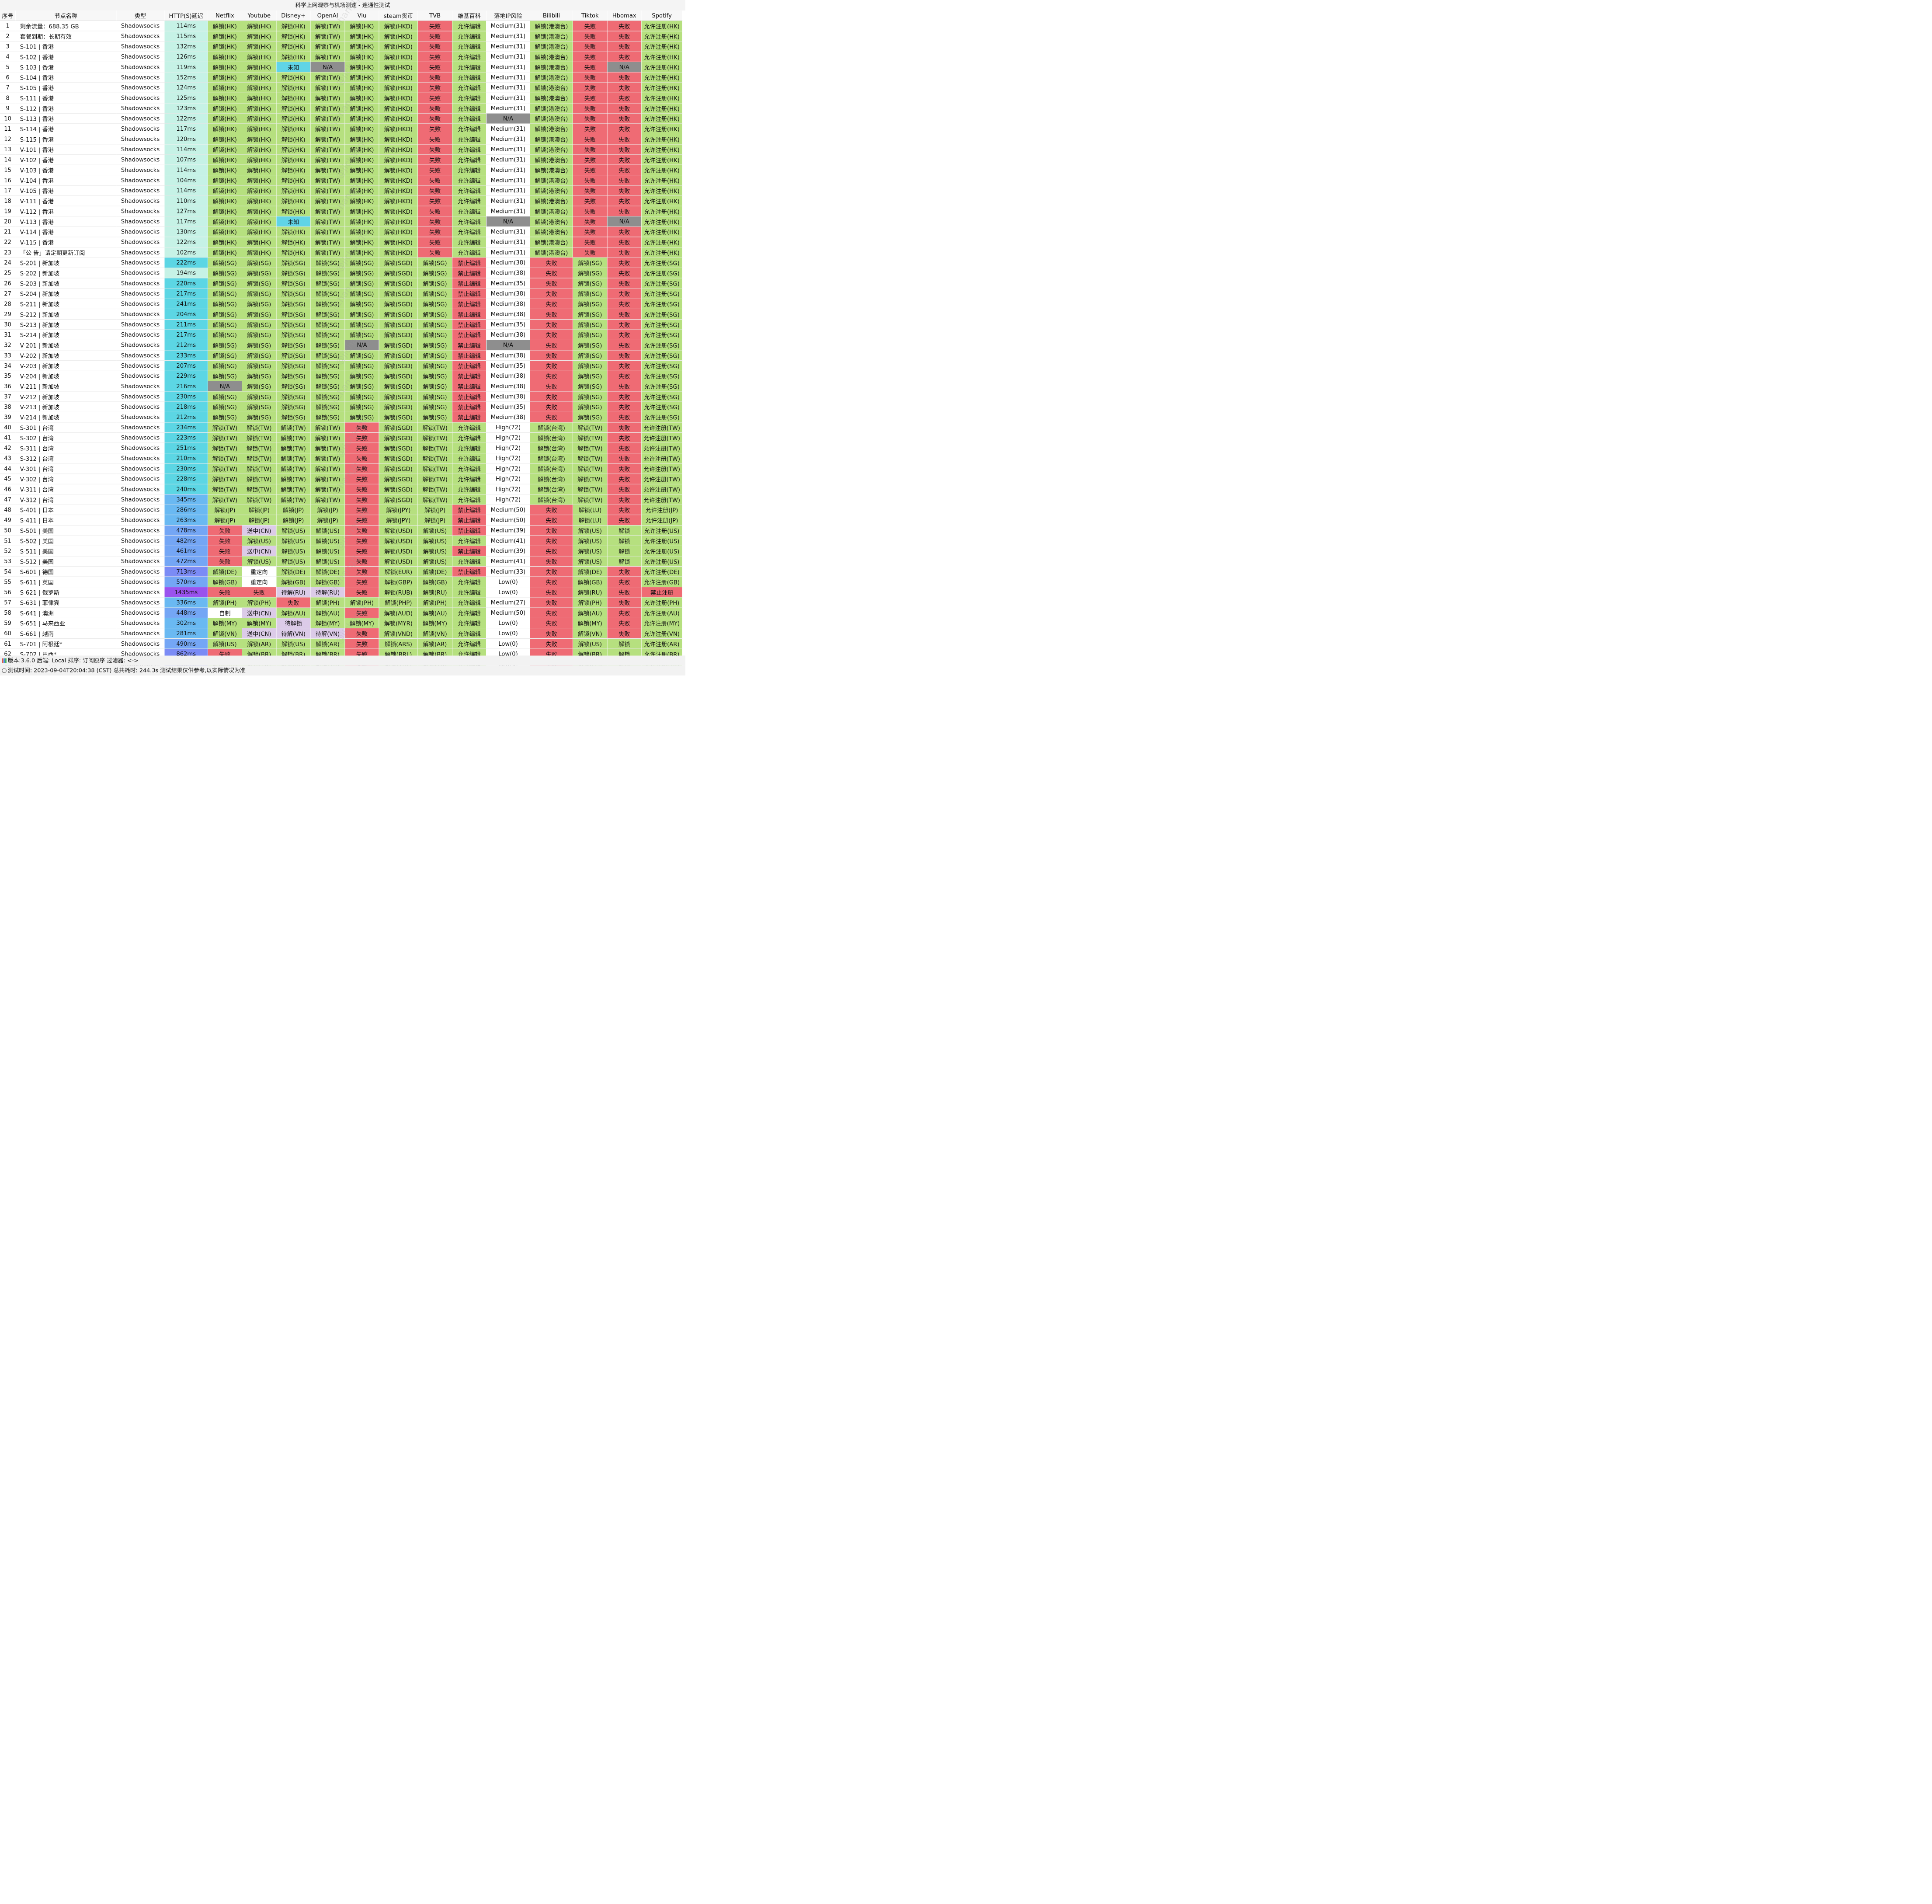 The height and width of the screenshot is (1904, 1932). I want to click on table-cell: High(72), so click(508, 427).